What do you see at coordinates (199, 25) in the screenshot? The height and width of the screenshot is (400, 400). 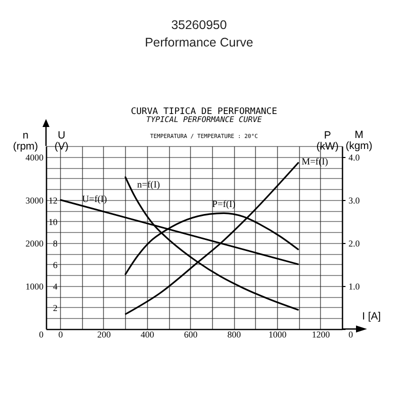 I see `chart-title: 35260950` at bounding box center [199, 25].